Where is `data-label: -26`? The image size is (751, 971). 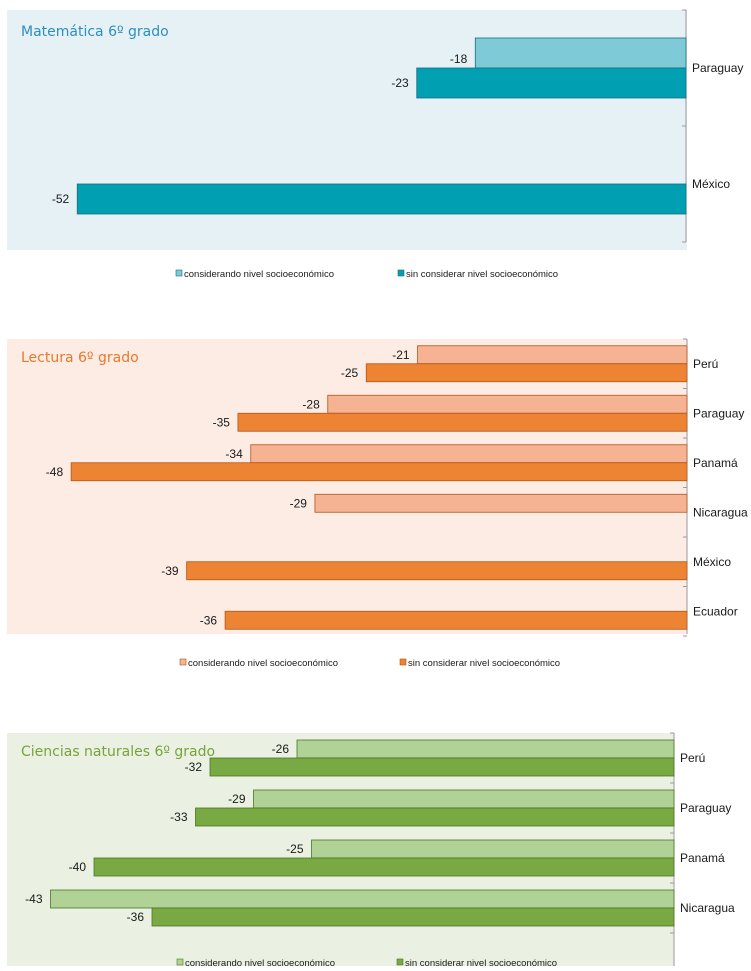
data-label: -26 is located at coordinates (281, 749).